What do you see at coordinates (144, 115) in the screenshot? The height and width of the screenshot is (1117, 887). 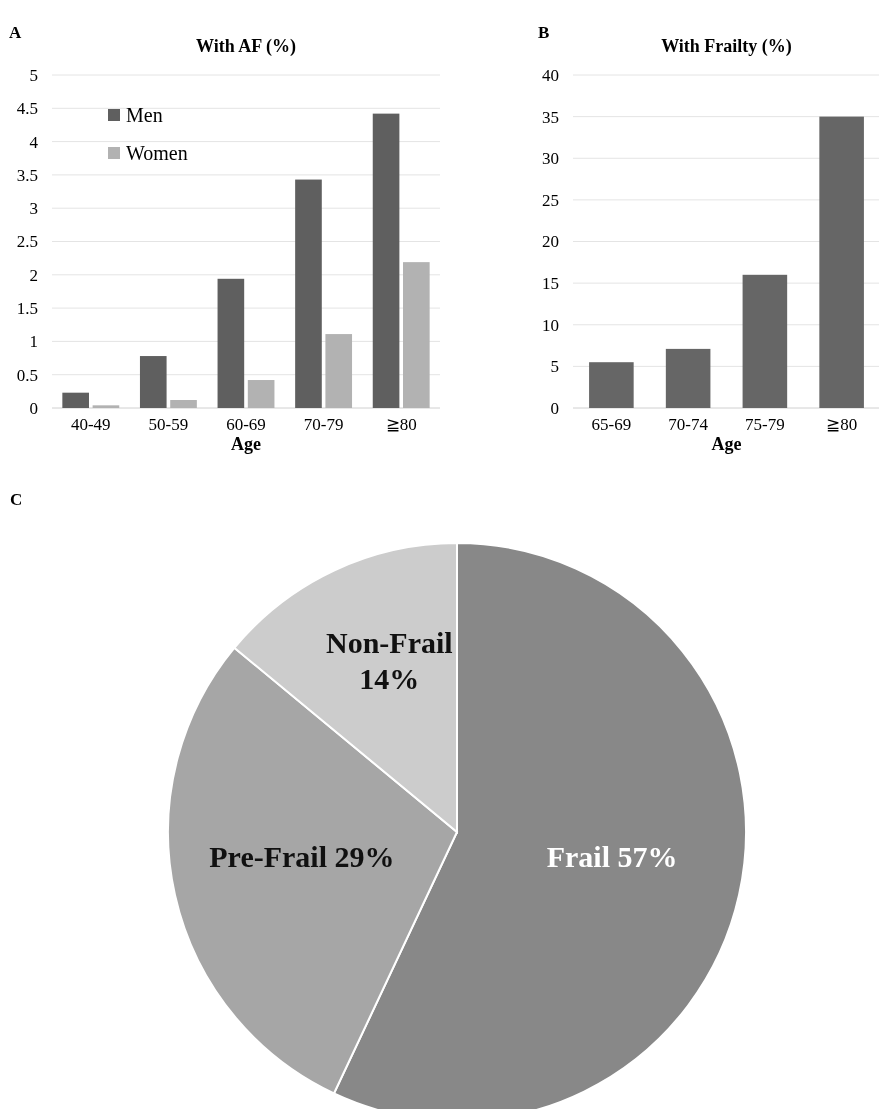 I see `legend-label: Men` at bounding box center [144, 115].